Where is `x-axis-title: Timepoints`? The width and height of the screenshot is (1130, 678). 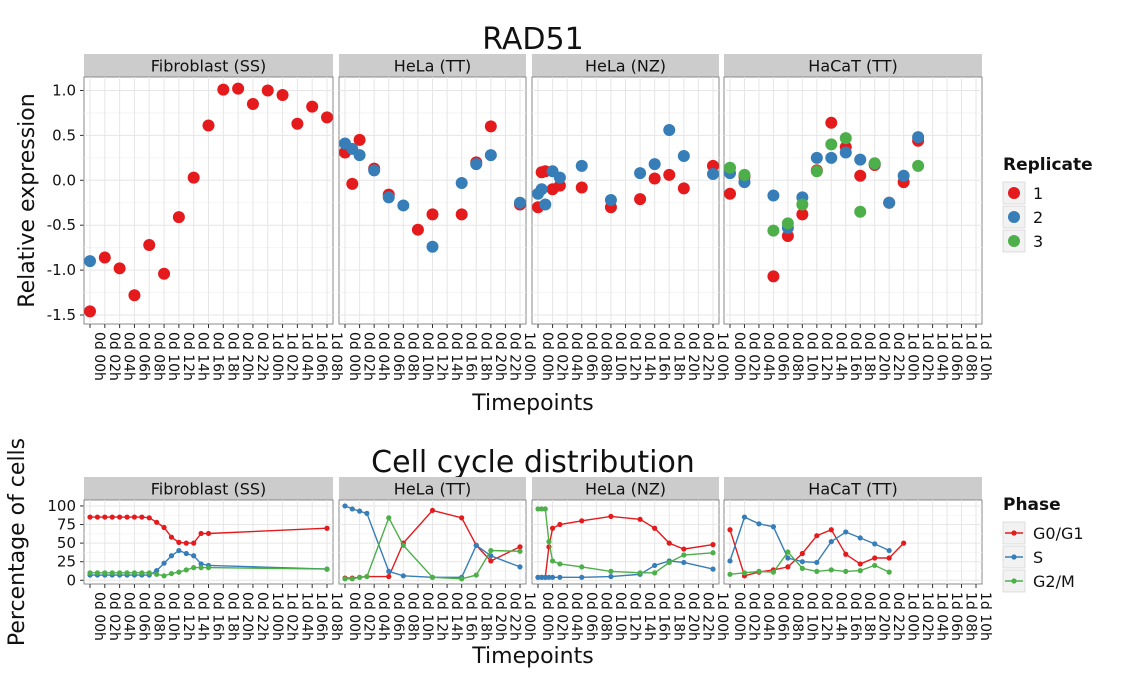 x-axis-title: Timepoints is located at coordinates (532, 403).